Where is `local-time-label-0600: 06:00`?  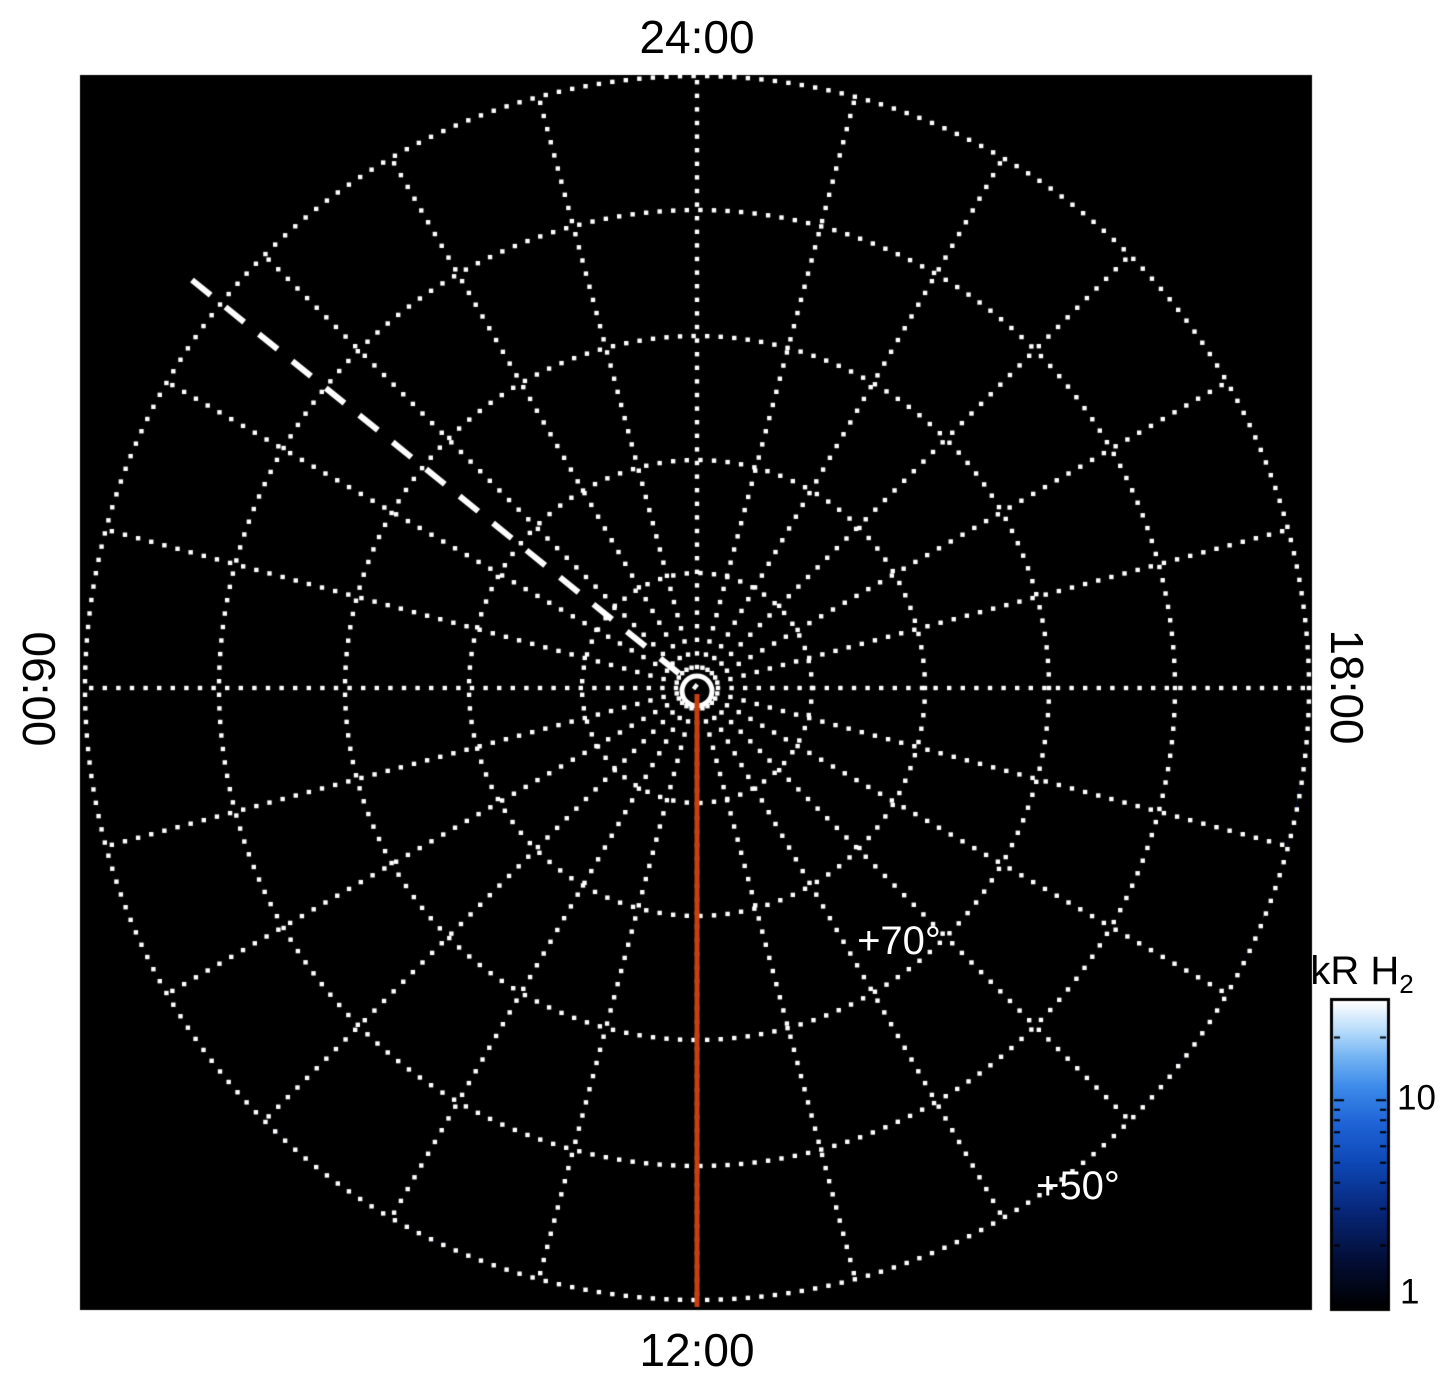
local-time-label-0600: 06:00 is located at coordinates (39, 689).